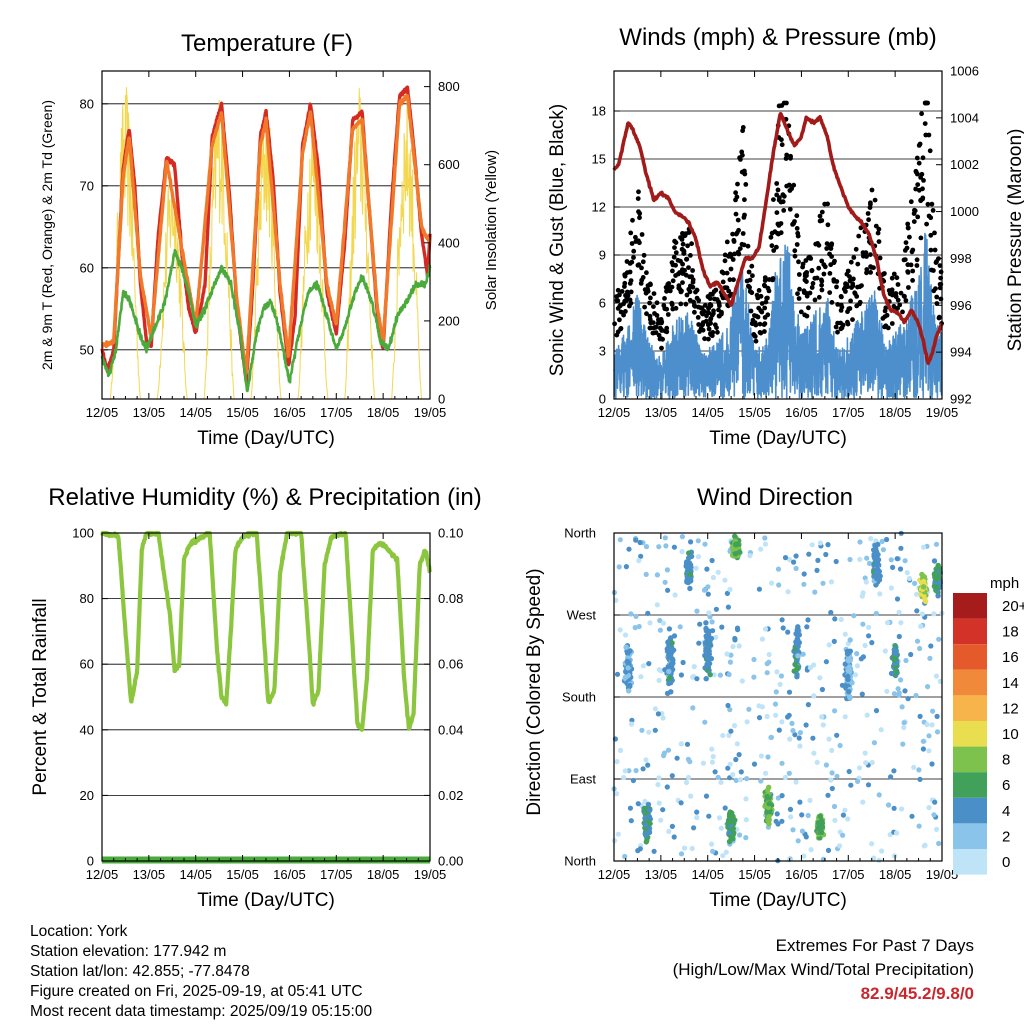 The height and width of the screenshot is (1024, 1024). I want to click on sonic-wind-line, so click(778, 316).